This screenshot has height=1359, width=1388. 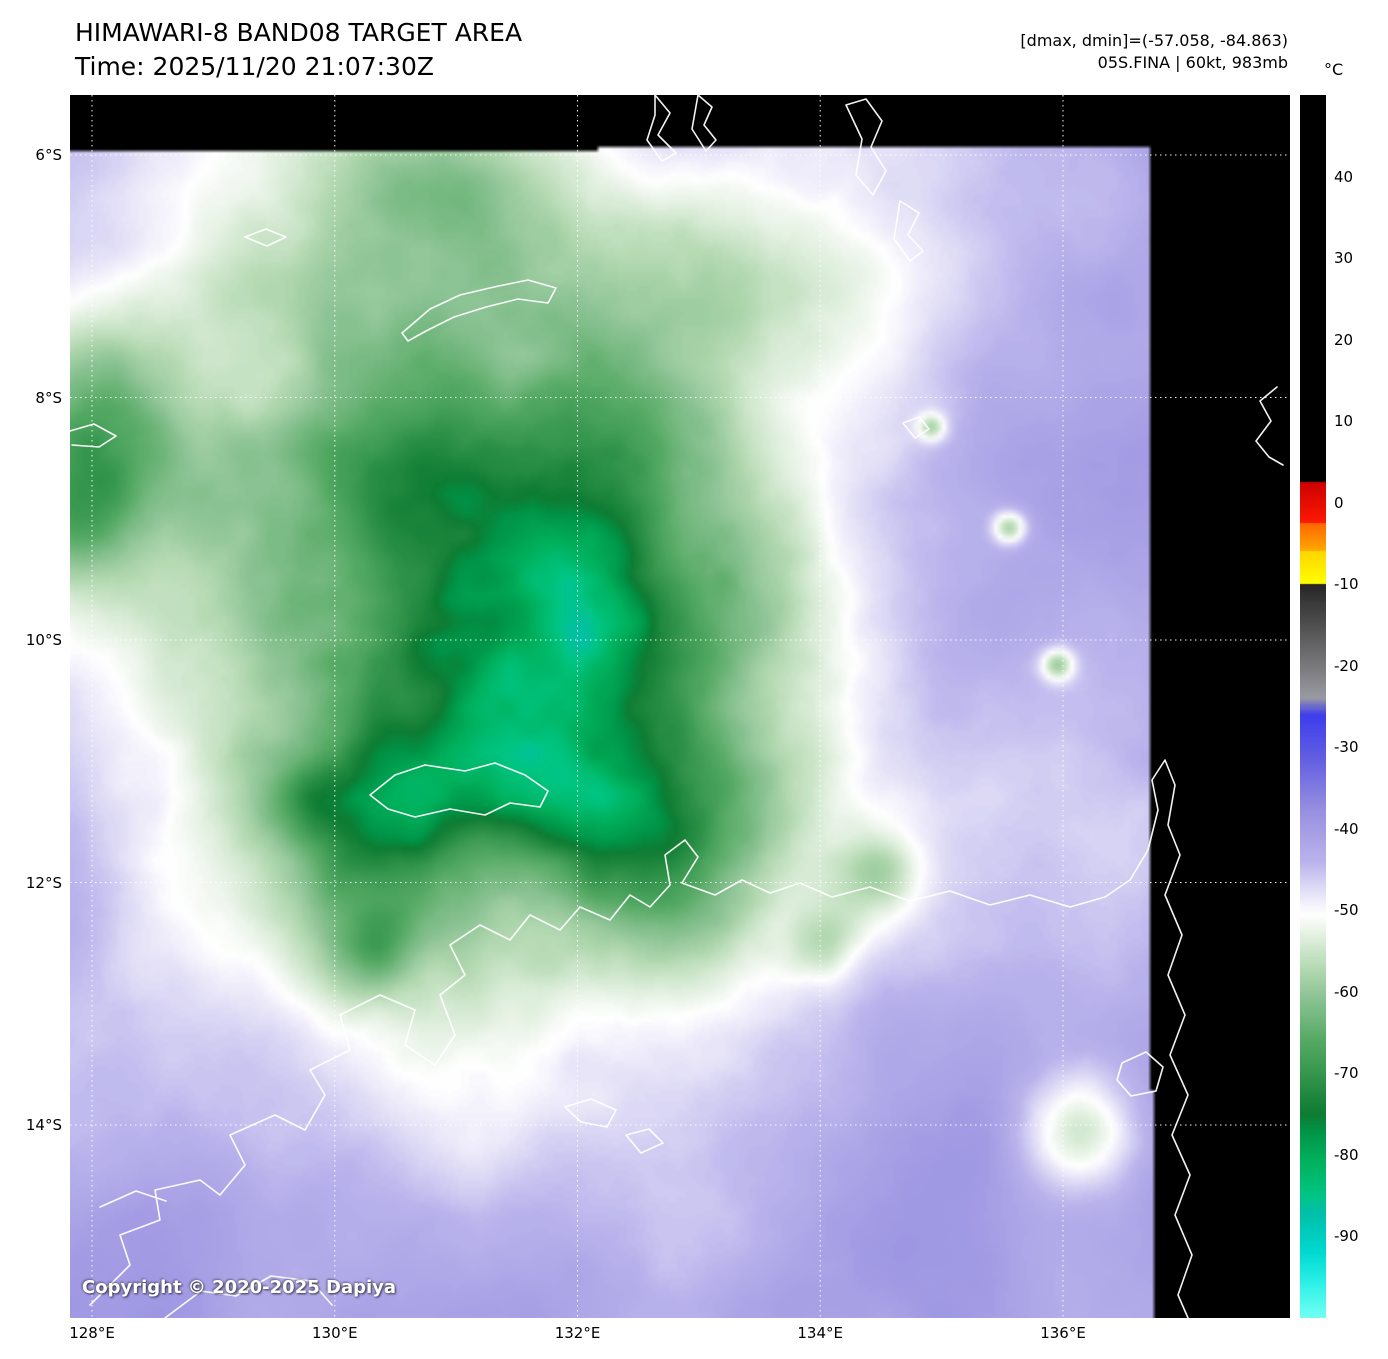 I want to click on dmax-dmin-text: [dmax, dmin]=(-57.058, -84.863), so click(x=1154, y=40).